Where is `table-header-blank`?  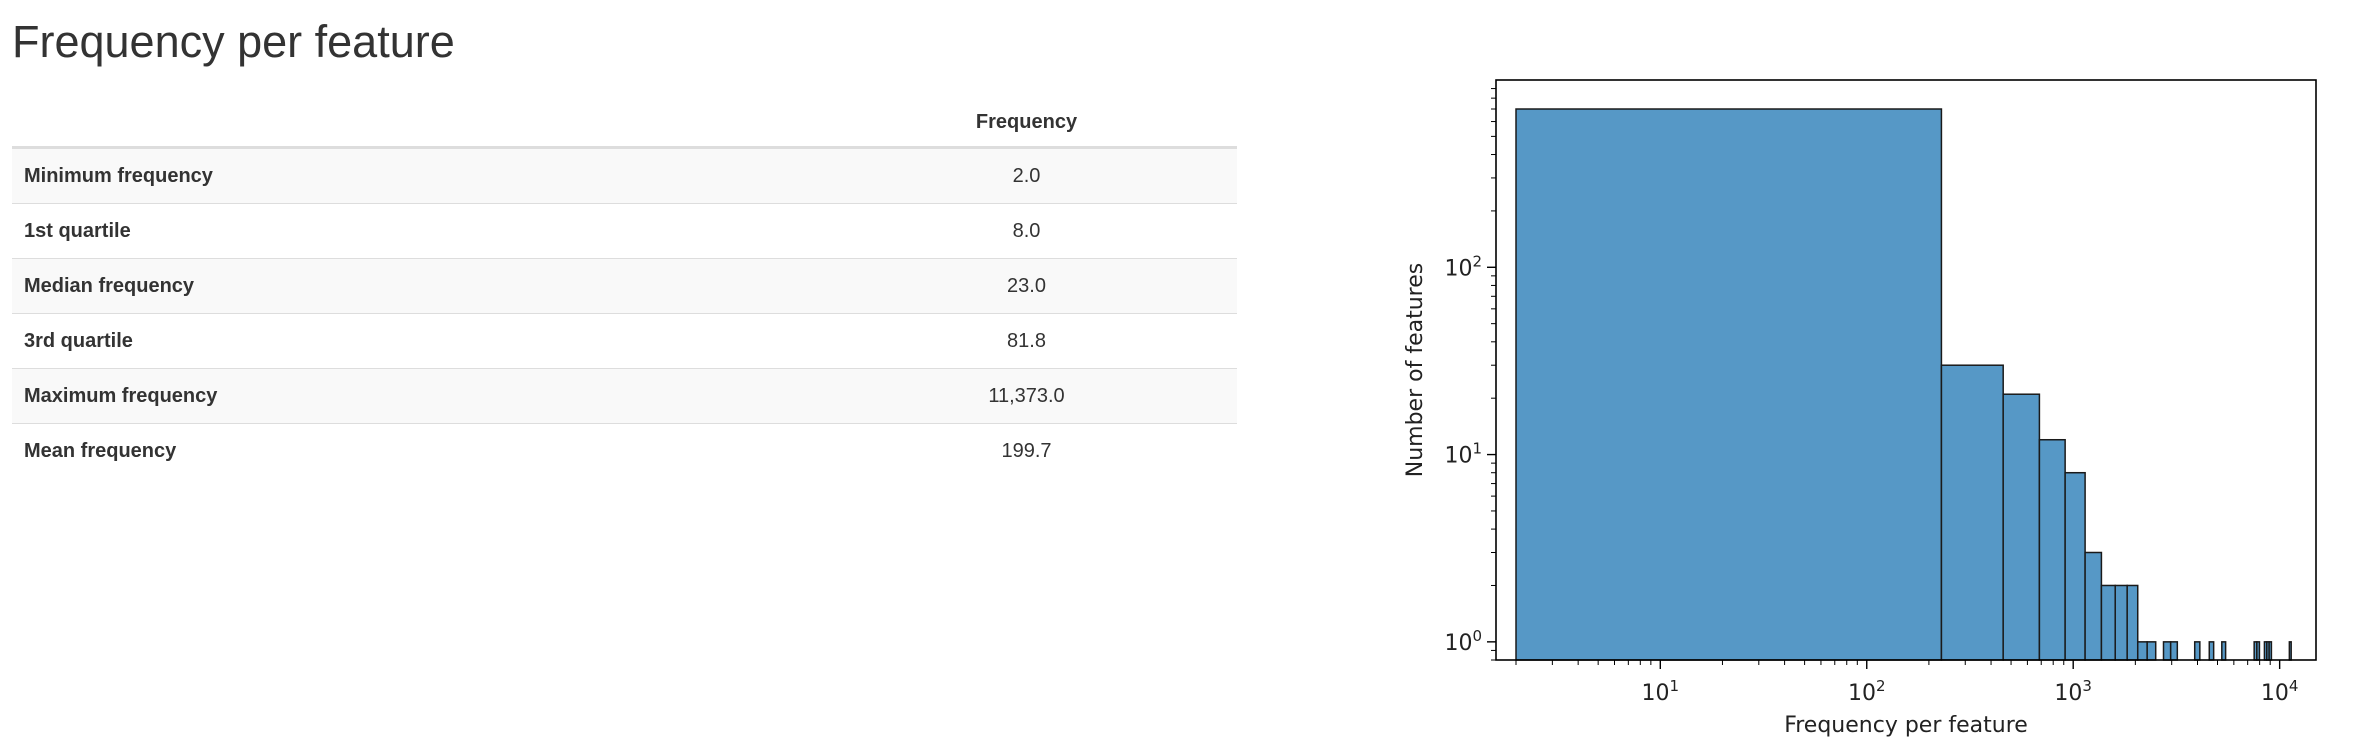
table-header-blank is located at coordinates (414, 123).